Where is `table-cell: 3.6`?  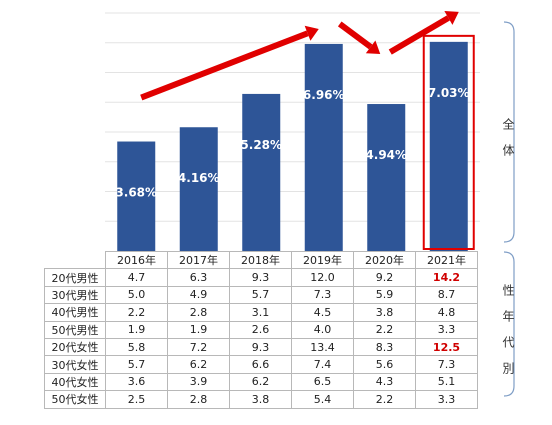
table-cell: 3.6 is located at coordinates (136, 382).